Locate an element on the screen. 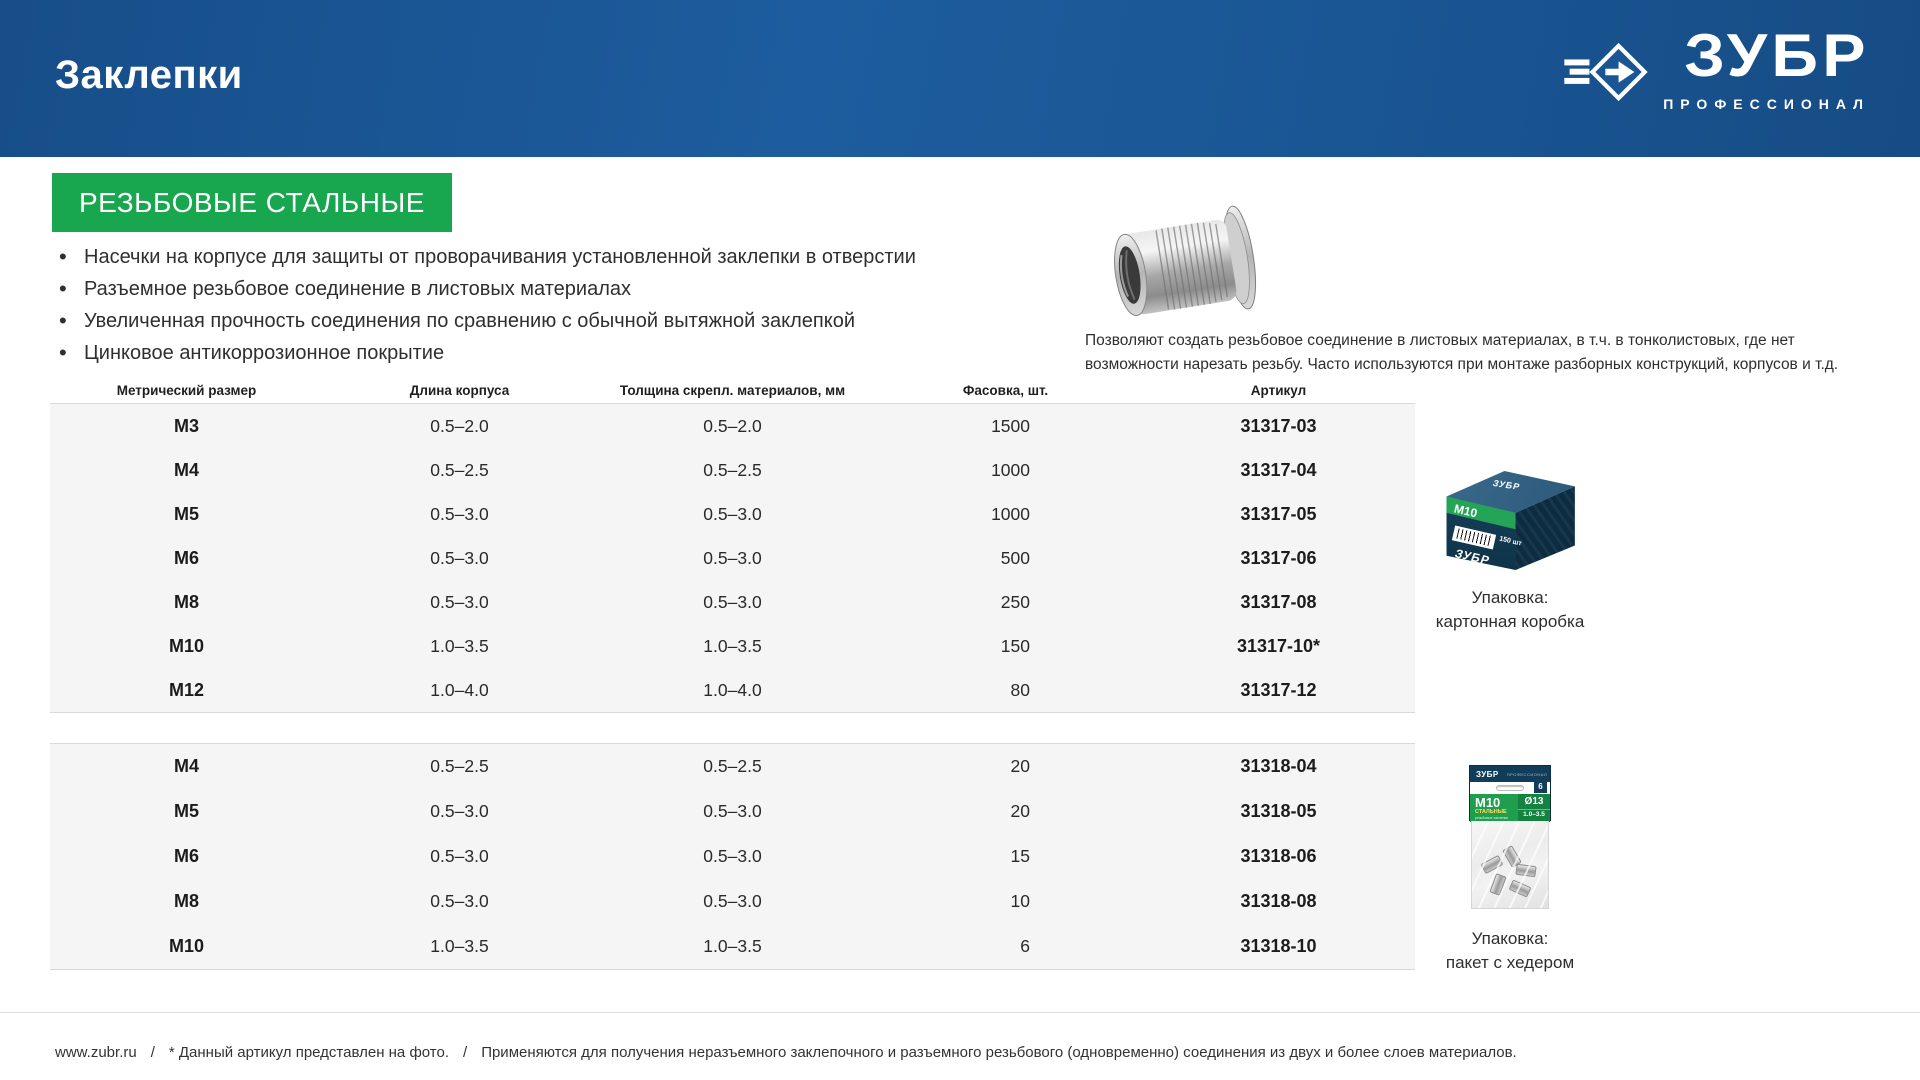 This screenshot has width=1920, height=1080. table-cell-size: M8 is located at coordinates (186, 901).